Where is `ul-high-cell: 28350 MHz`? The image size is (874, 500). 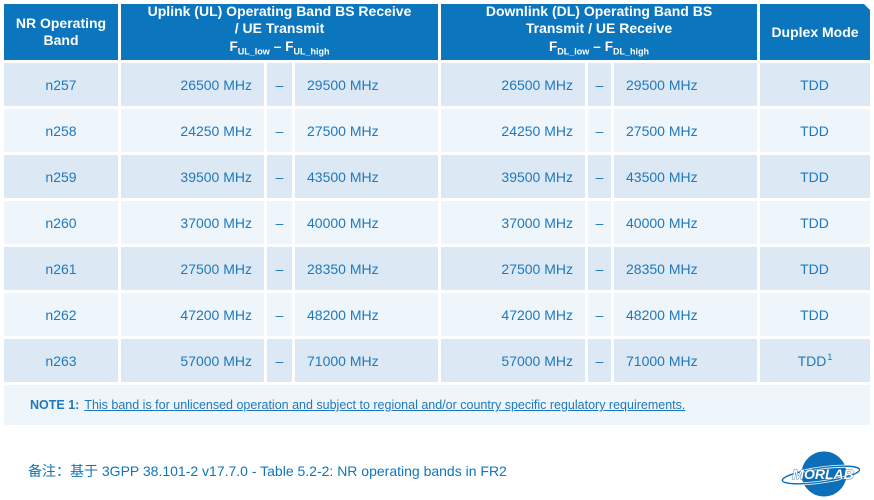
ul-high-cell: 28350 MHz is located at coordinates (366, 268).